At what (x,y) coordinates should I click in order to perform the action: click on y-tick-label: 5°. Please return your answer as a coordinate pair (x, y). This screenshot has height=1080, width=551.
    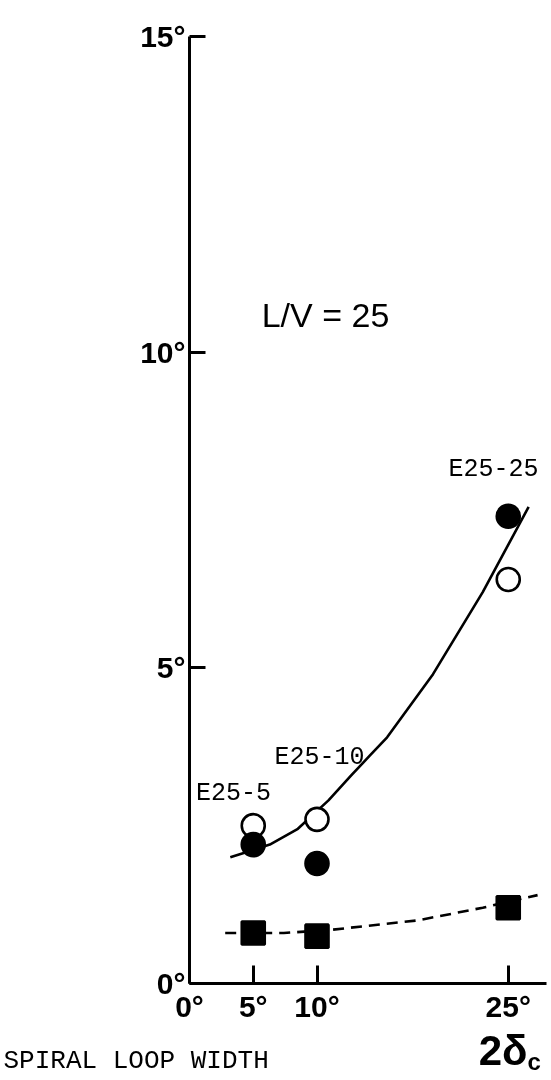
    Looking at the image, I should click on (171, 668).